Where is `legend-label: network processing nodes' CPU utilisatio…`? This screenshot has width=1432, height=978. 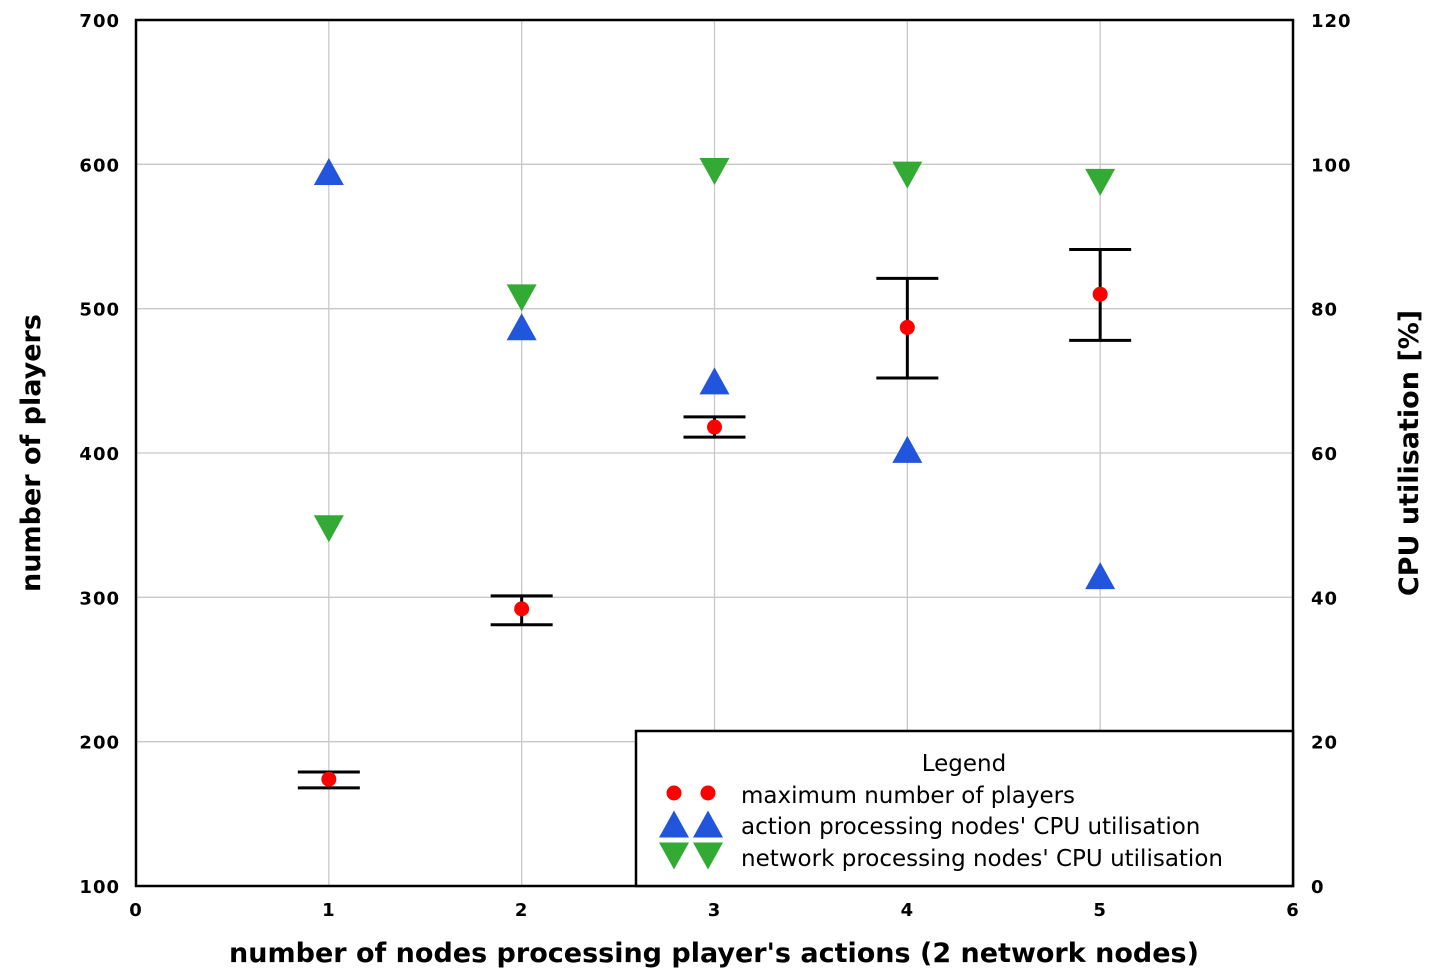
legend-label: network processing nodes' CPU utilisatio… is located at coordinates (982, 859).